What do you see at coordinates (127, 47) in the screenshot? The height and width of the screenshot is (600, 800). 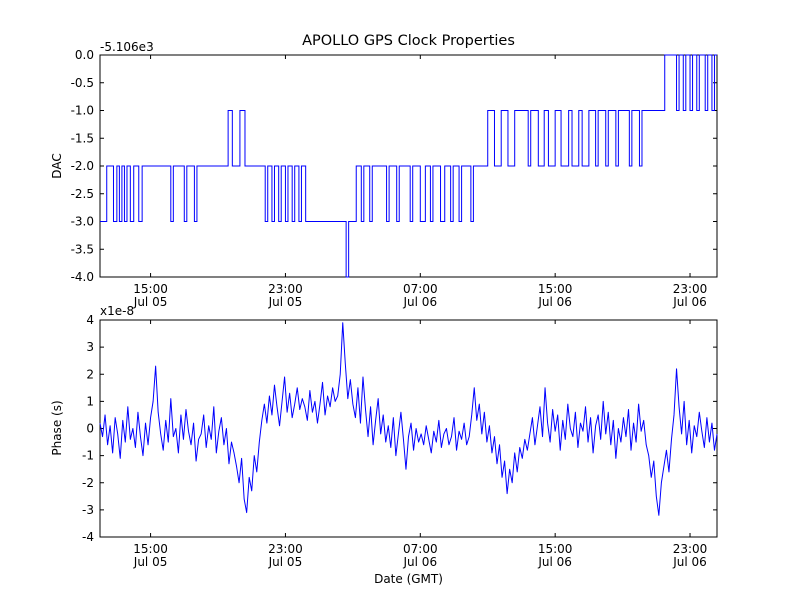 I see `dac-axis-offset-label: -5.106e3` at bounding box center [127, 47].